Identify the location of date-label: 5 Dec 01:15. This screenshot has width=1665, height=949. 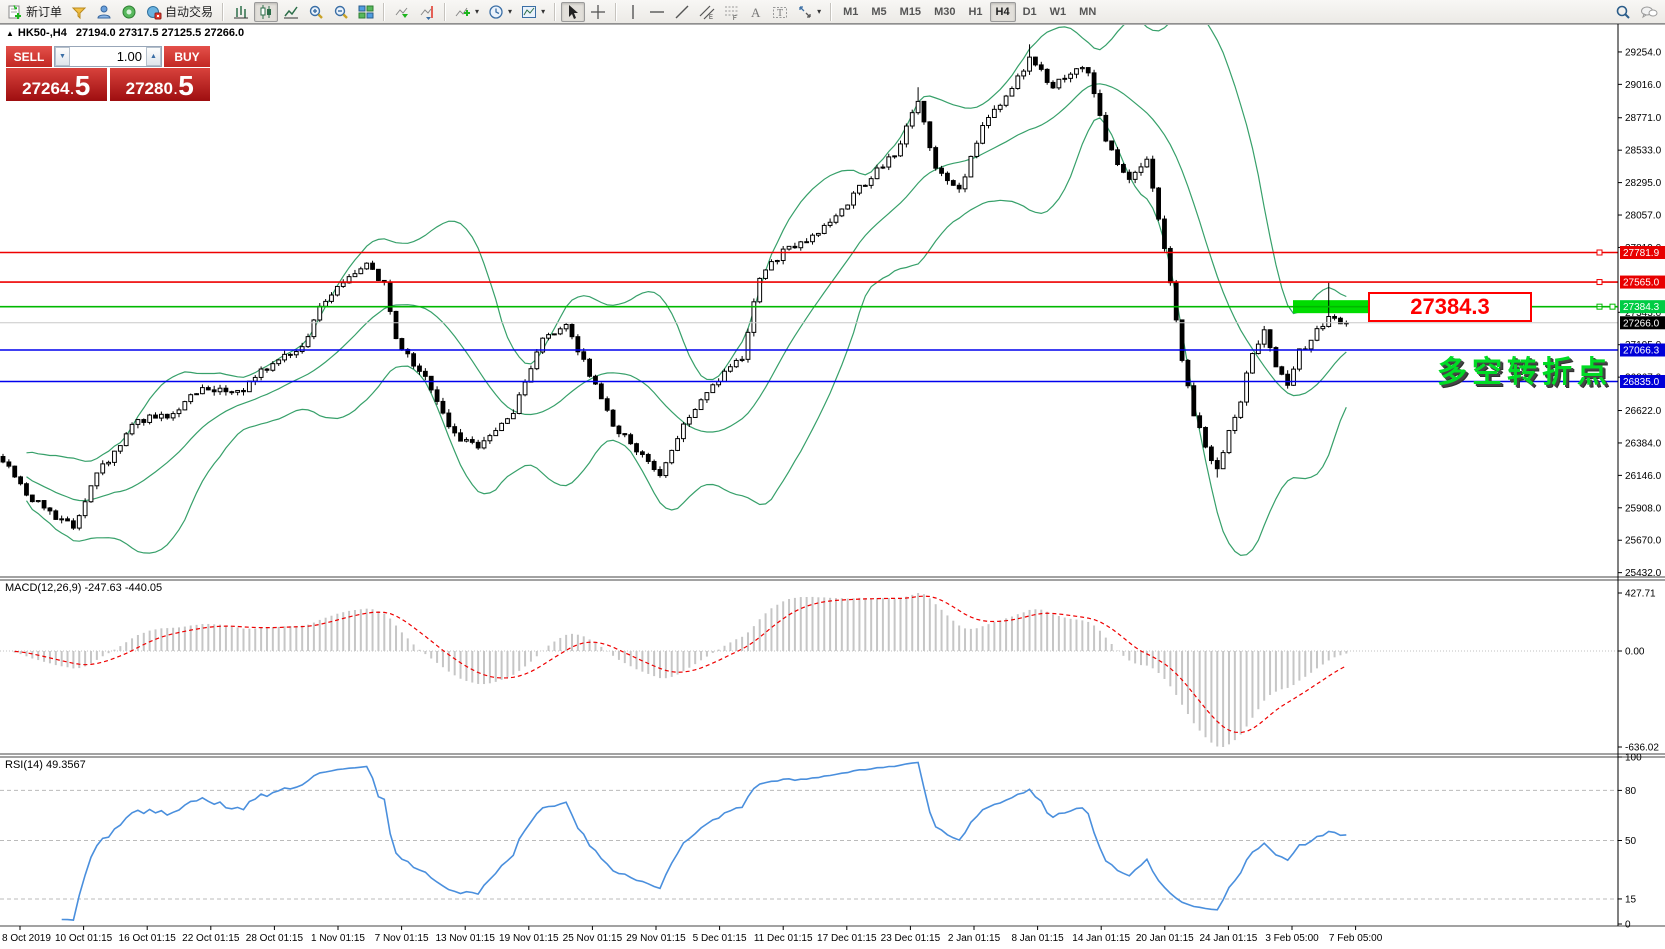
(720, 938).